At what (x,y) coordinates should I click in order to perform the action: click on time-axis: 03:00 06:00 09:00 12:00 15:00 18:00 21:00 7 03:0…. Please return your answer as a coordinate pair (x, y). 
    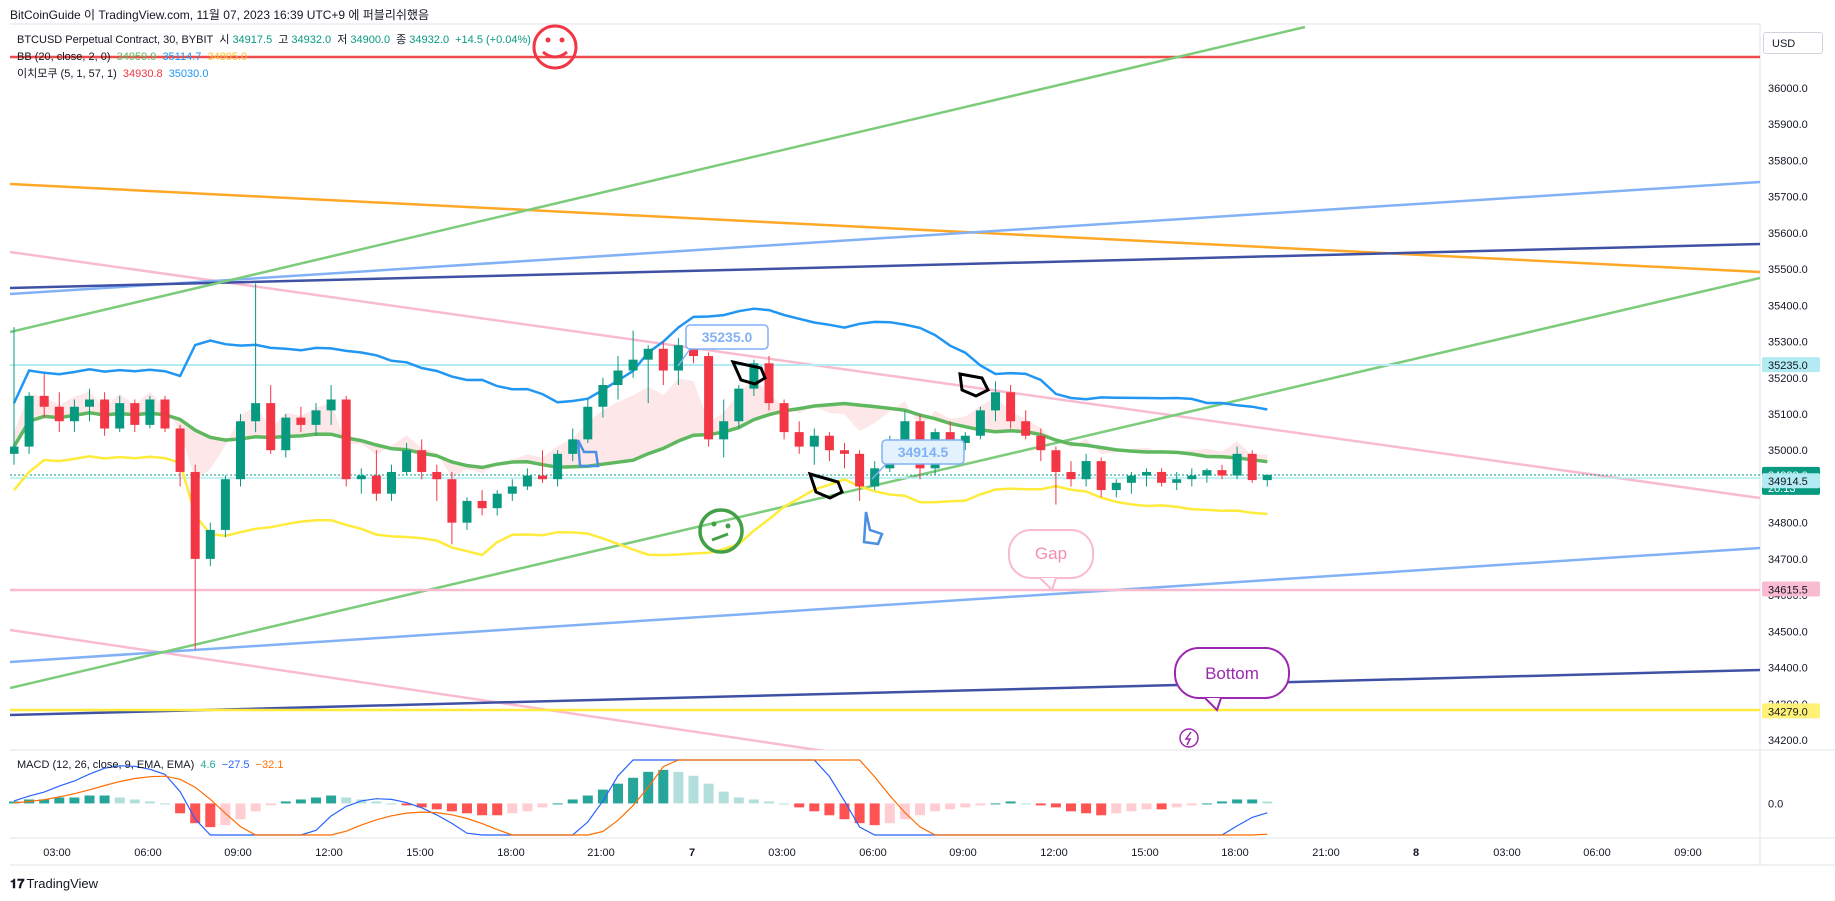
    Looking at the image, I should click on (872, 853).